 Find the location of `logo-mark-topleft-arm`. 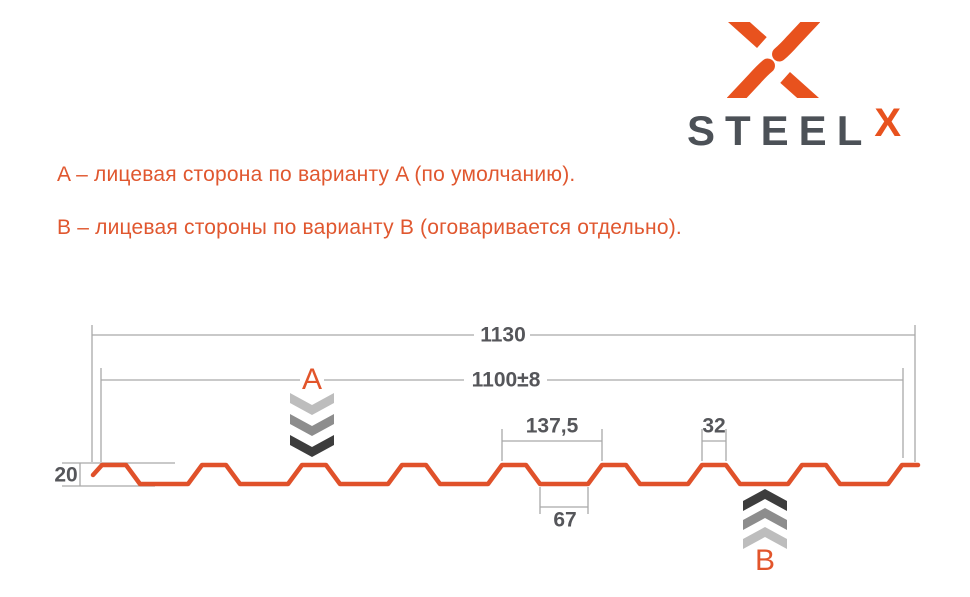

logo-mark-topleft-arm is located at coordinates (747, 35).